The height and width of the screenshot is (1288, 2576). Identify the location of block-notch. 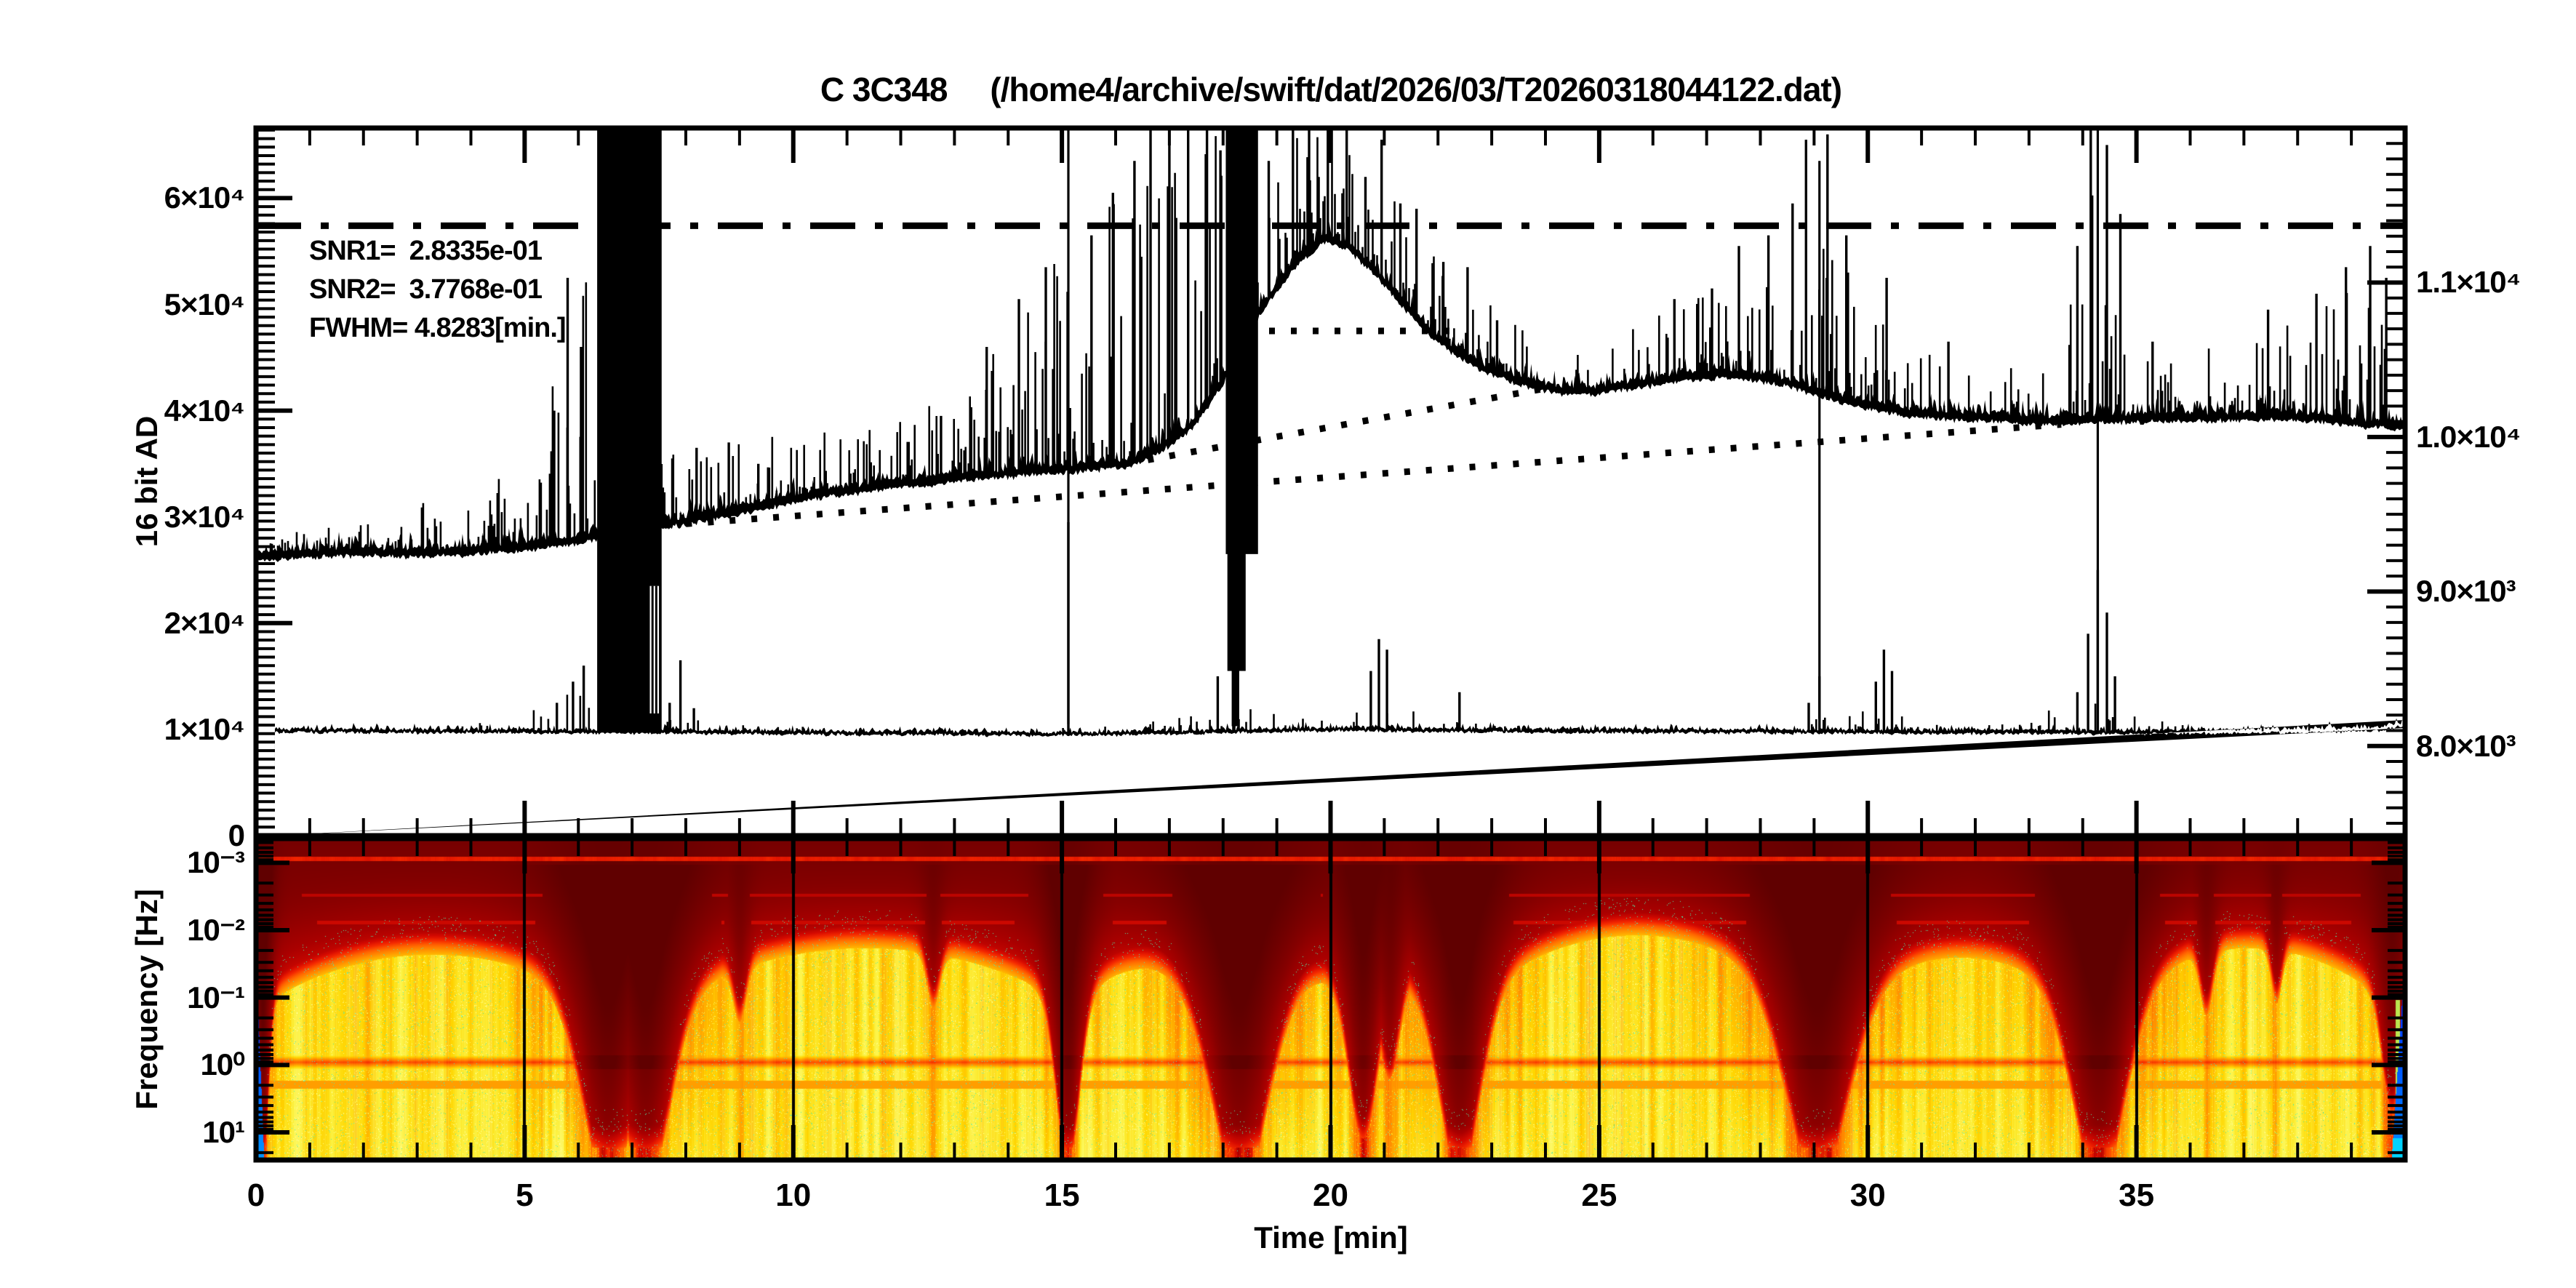
(654, 649).